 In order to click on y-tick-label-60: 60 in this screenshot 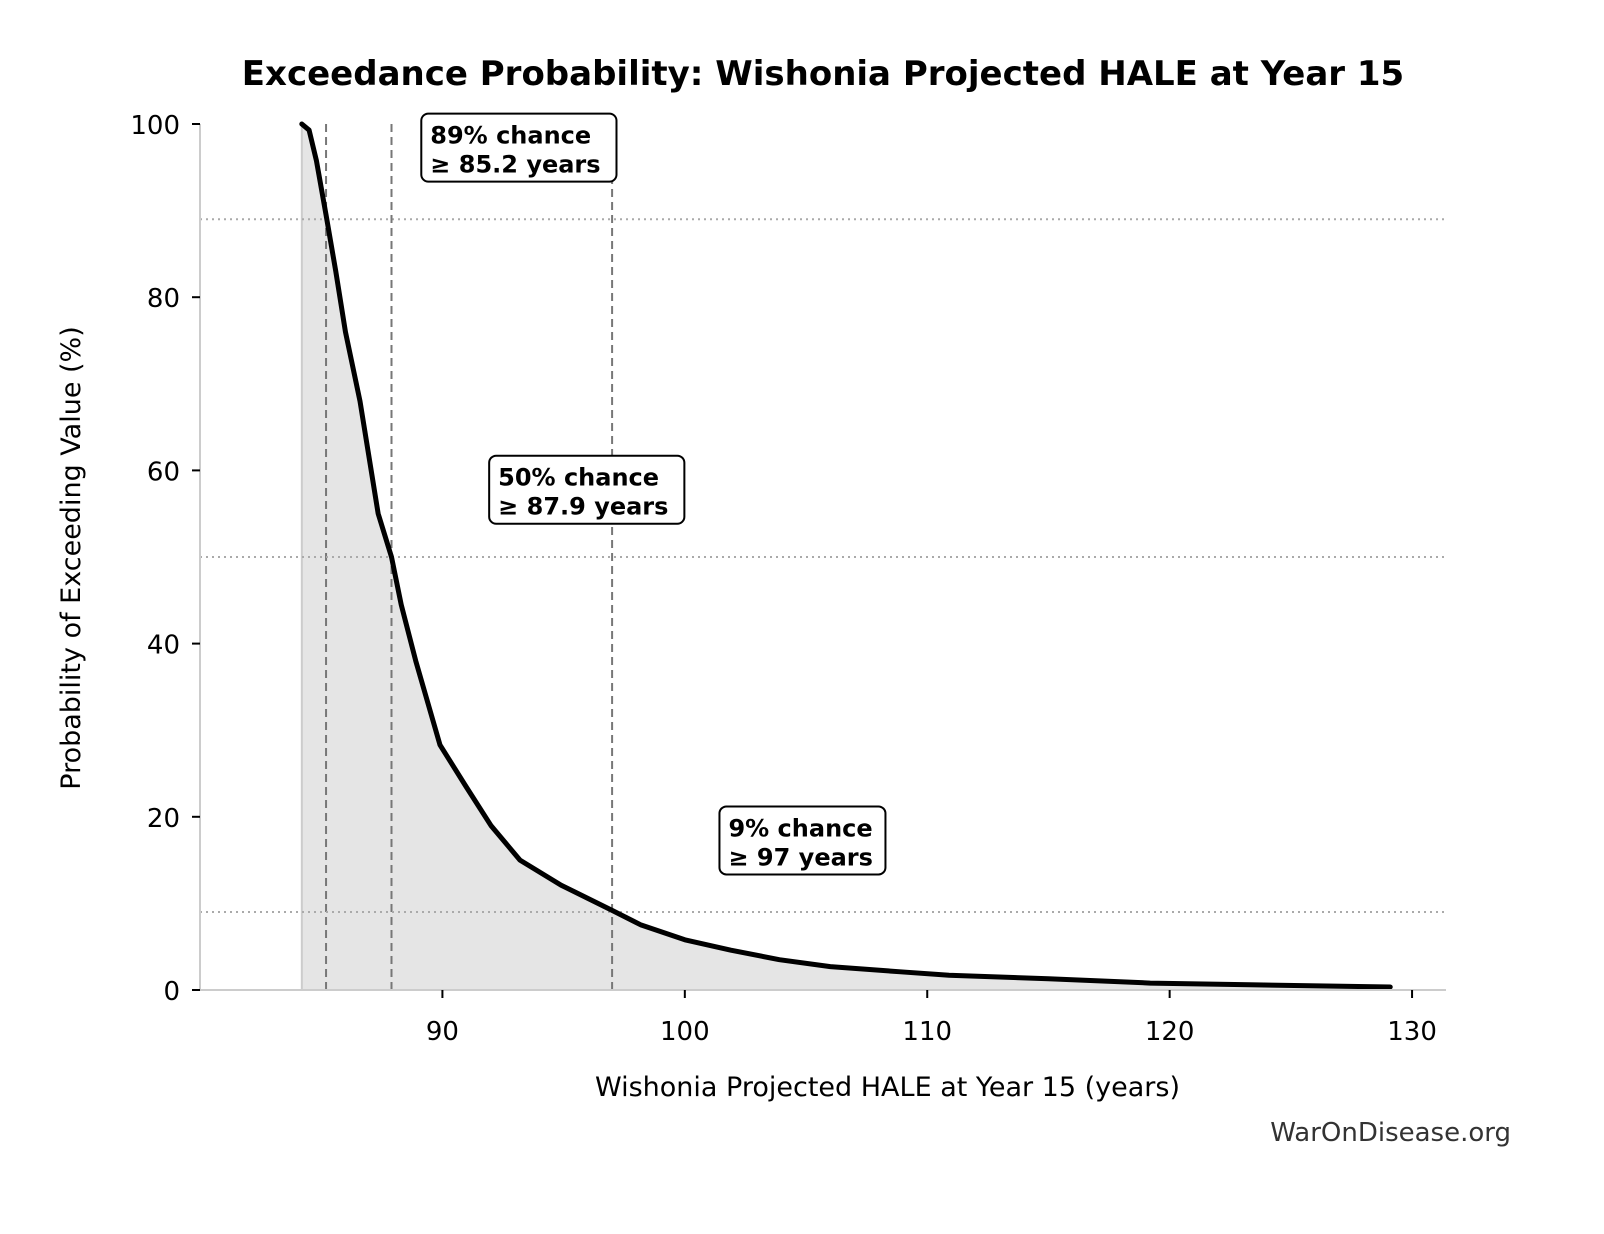, I will do `click(163, 472)`.